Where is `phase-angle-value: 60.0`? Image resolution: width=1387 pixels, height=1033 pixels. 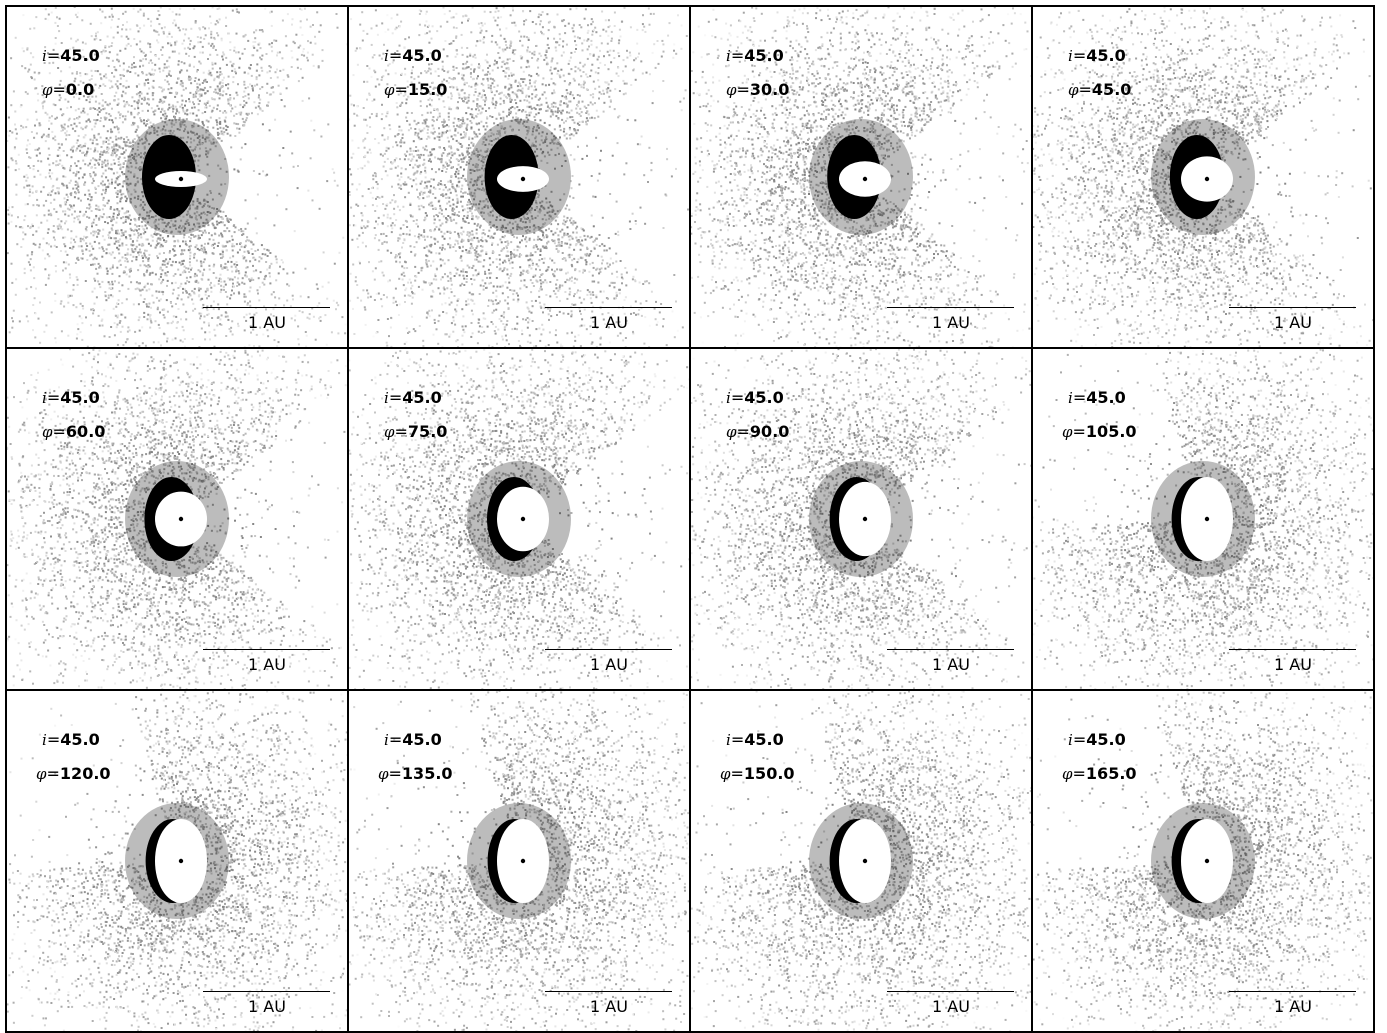
phase-angle-value: 60.0 is located at coordinates (85, 431).